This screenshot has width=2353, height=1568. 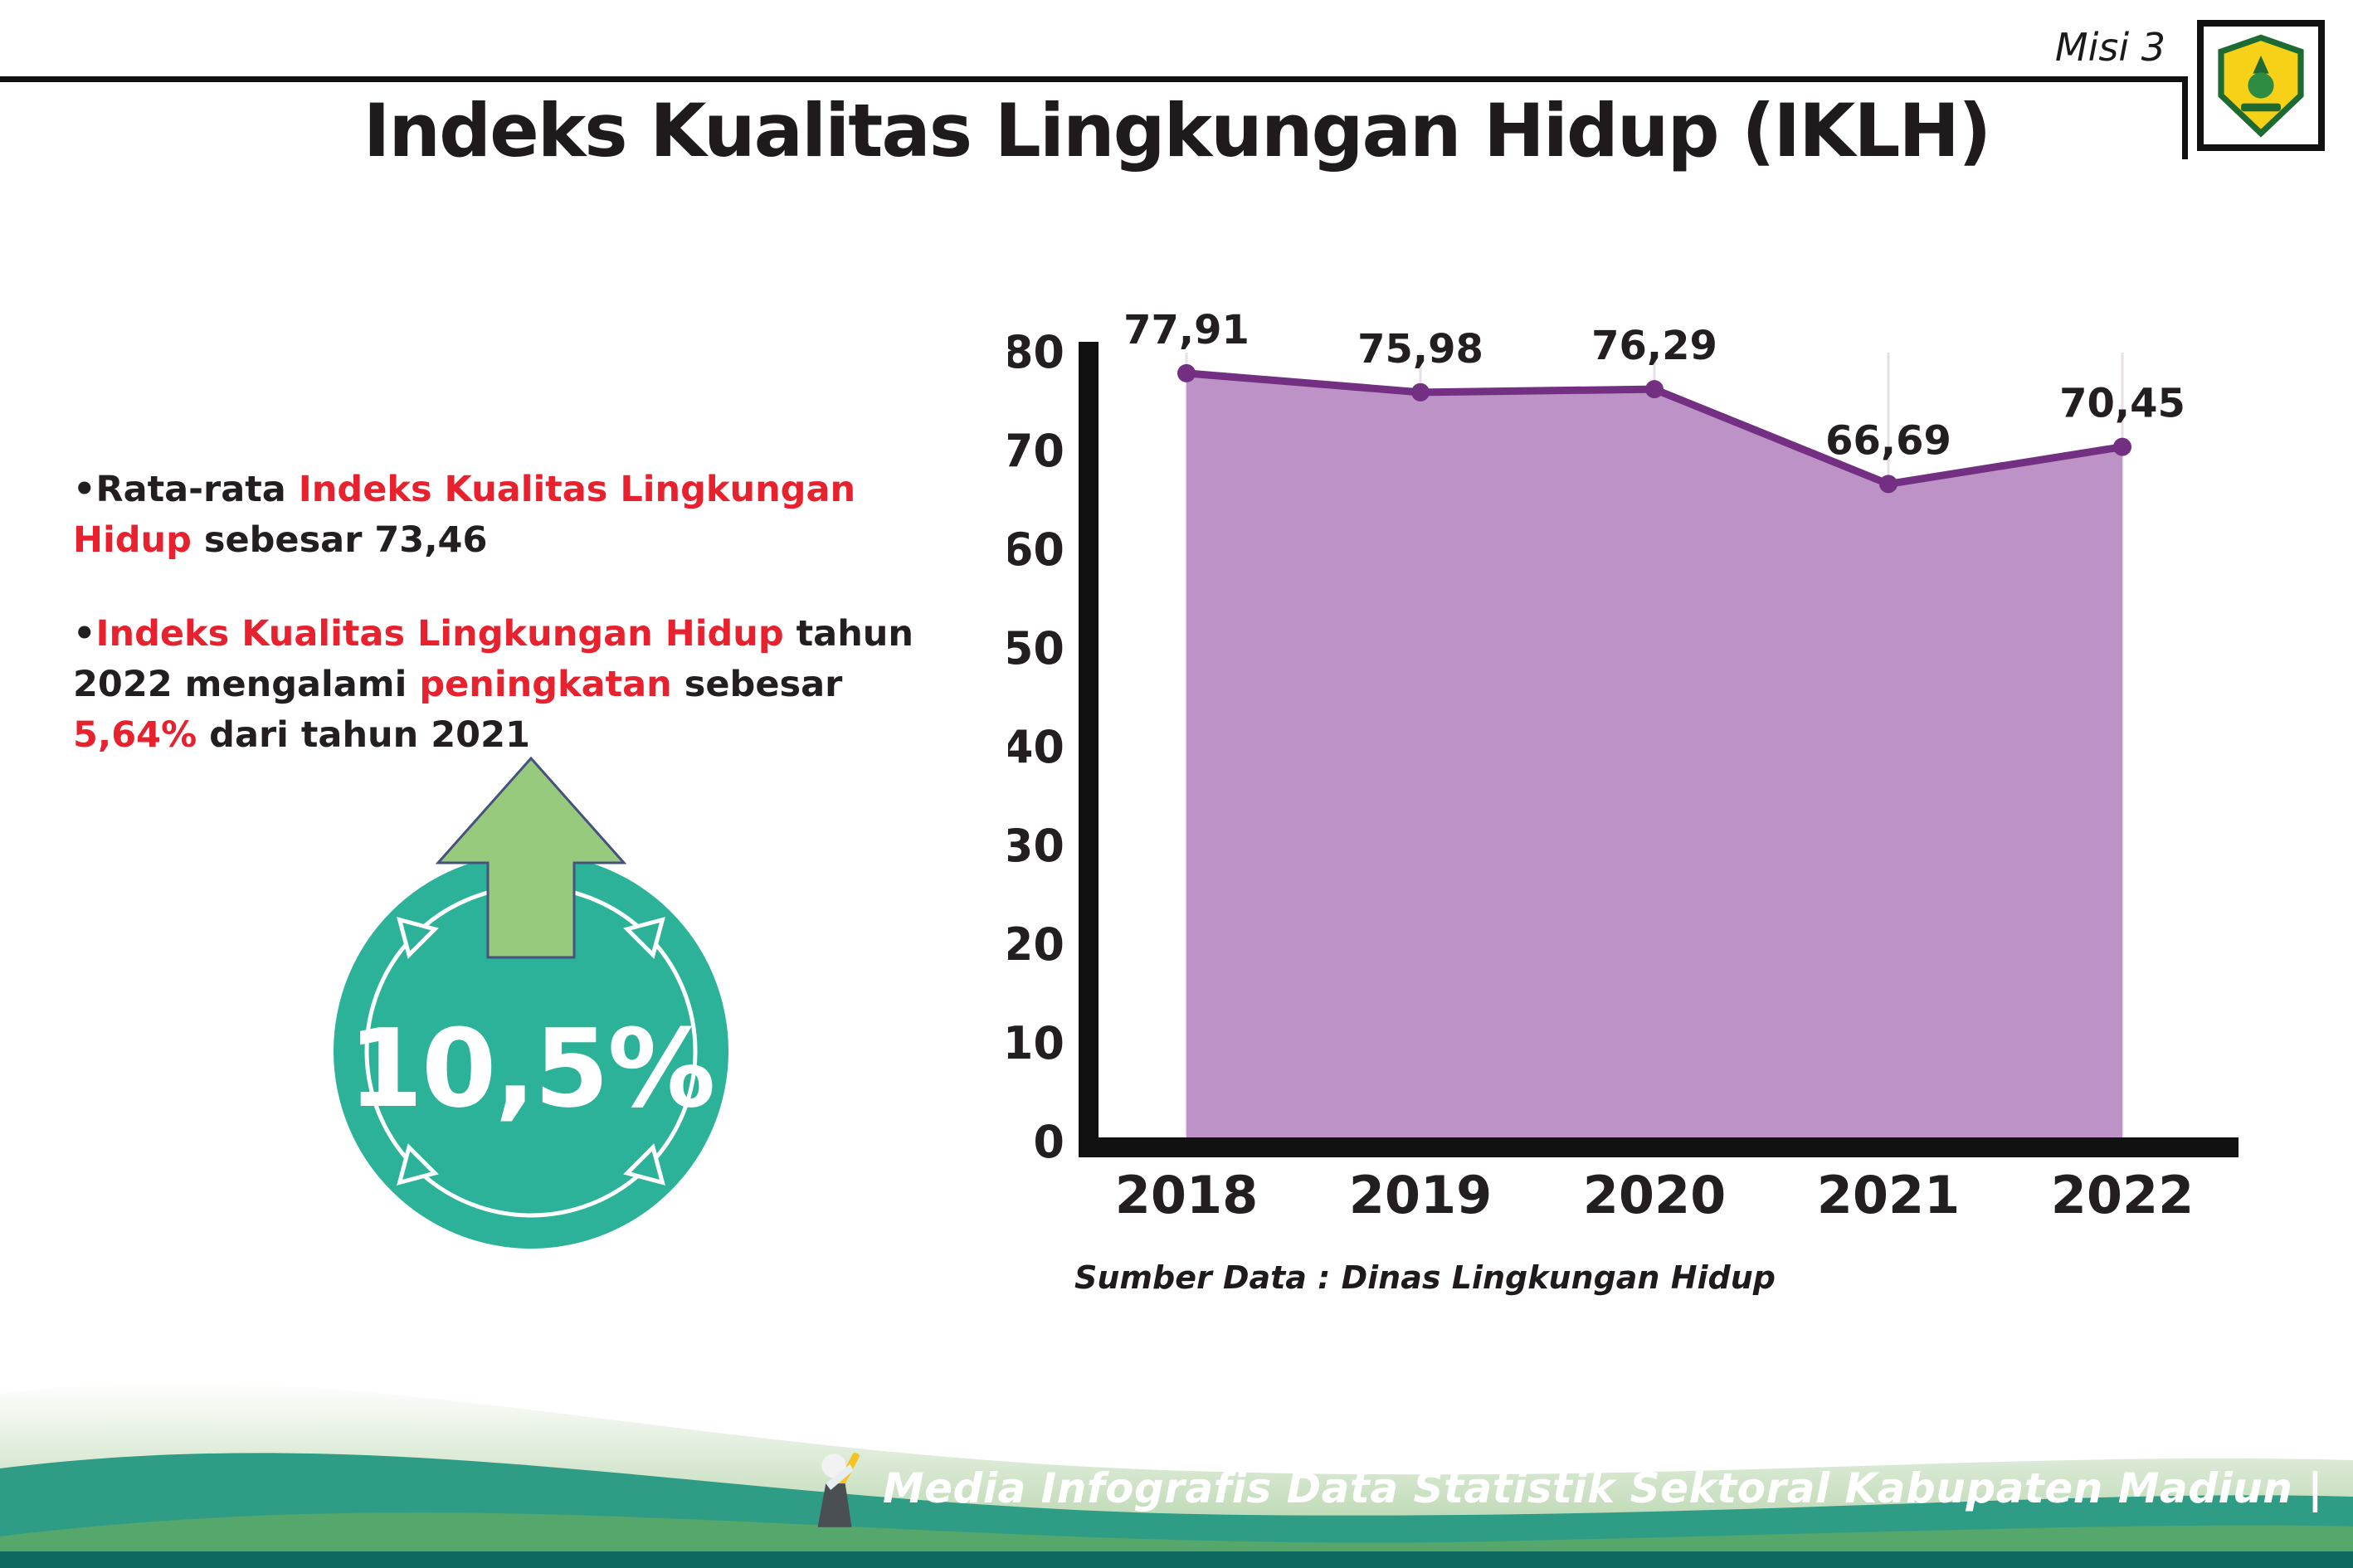 What do you see at coordinates (531, 858) in the screenshot?
I see `arrow-up-icon` at bounding box center [531, 858].